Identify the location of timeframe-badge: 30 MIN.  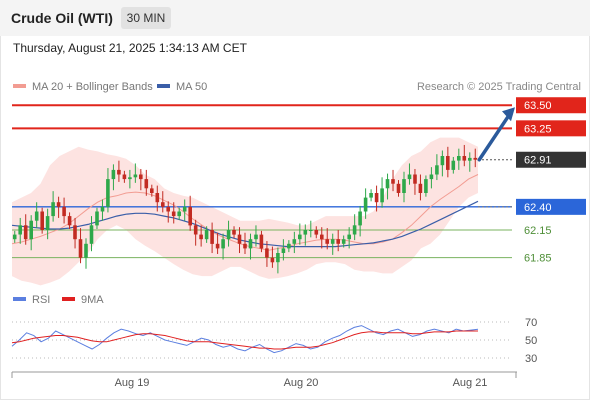
(146, 18).